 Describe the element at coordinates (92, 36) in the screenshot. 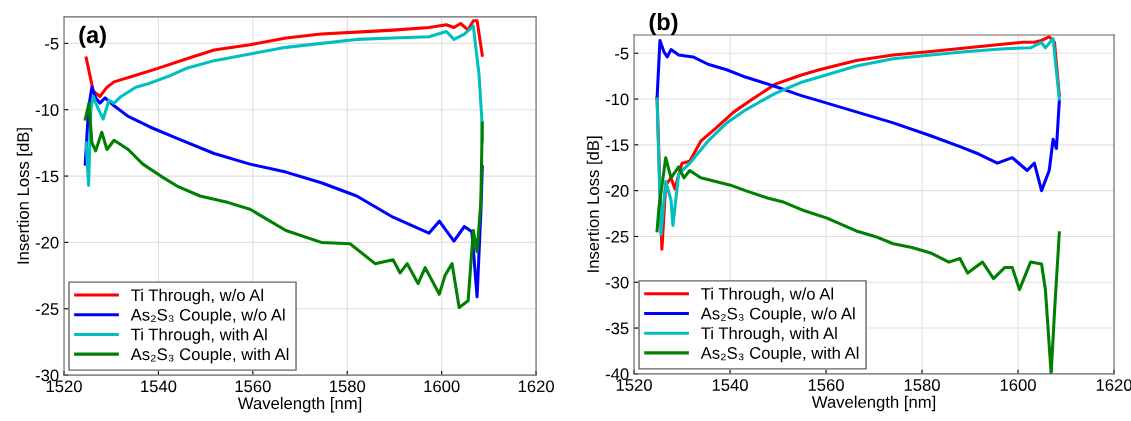

I see `chart-title: (a)` at that location.